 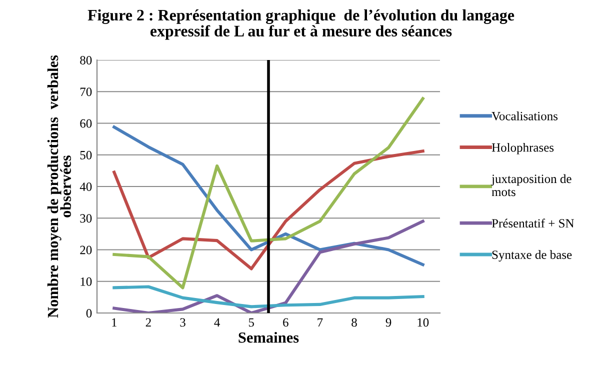 What do you see at coordinates (86, 60) in the screenshot?
I see `y-tick-label: 80` at bounding box center [86, 60].